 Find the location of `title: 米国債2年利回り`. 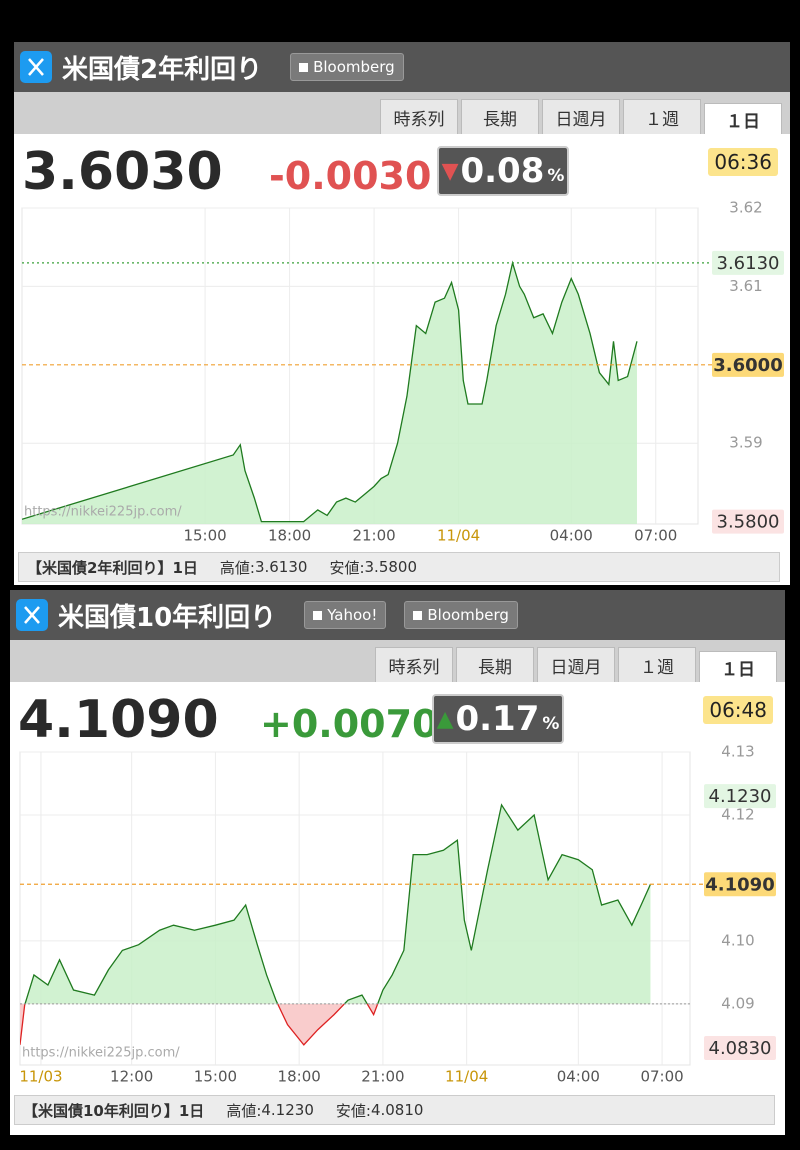

title: 米国債2年利回り is located at coordinates (162, 69).